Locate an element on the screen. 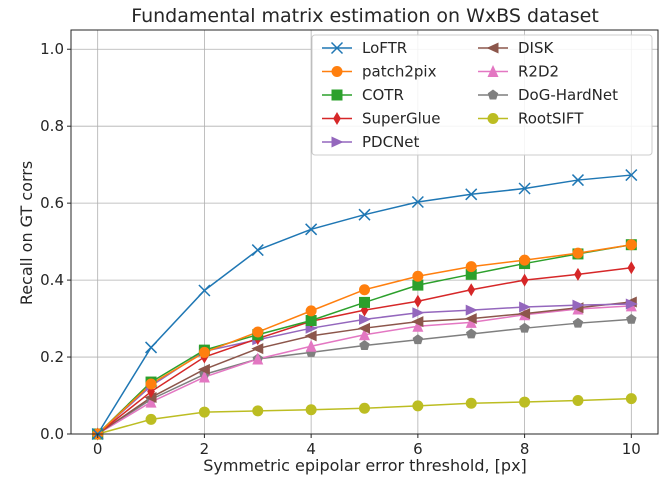 The image size is (668, 481). legend-entry-cotr: COTR is located at coordinates (363, 95).